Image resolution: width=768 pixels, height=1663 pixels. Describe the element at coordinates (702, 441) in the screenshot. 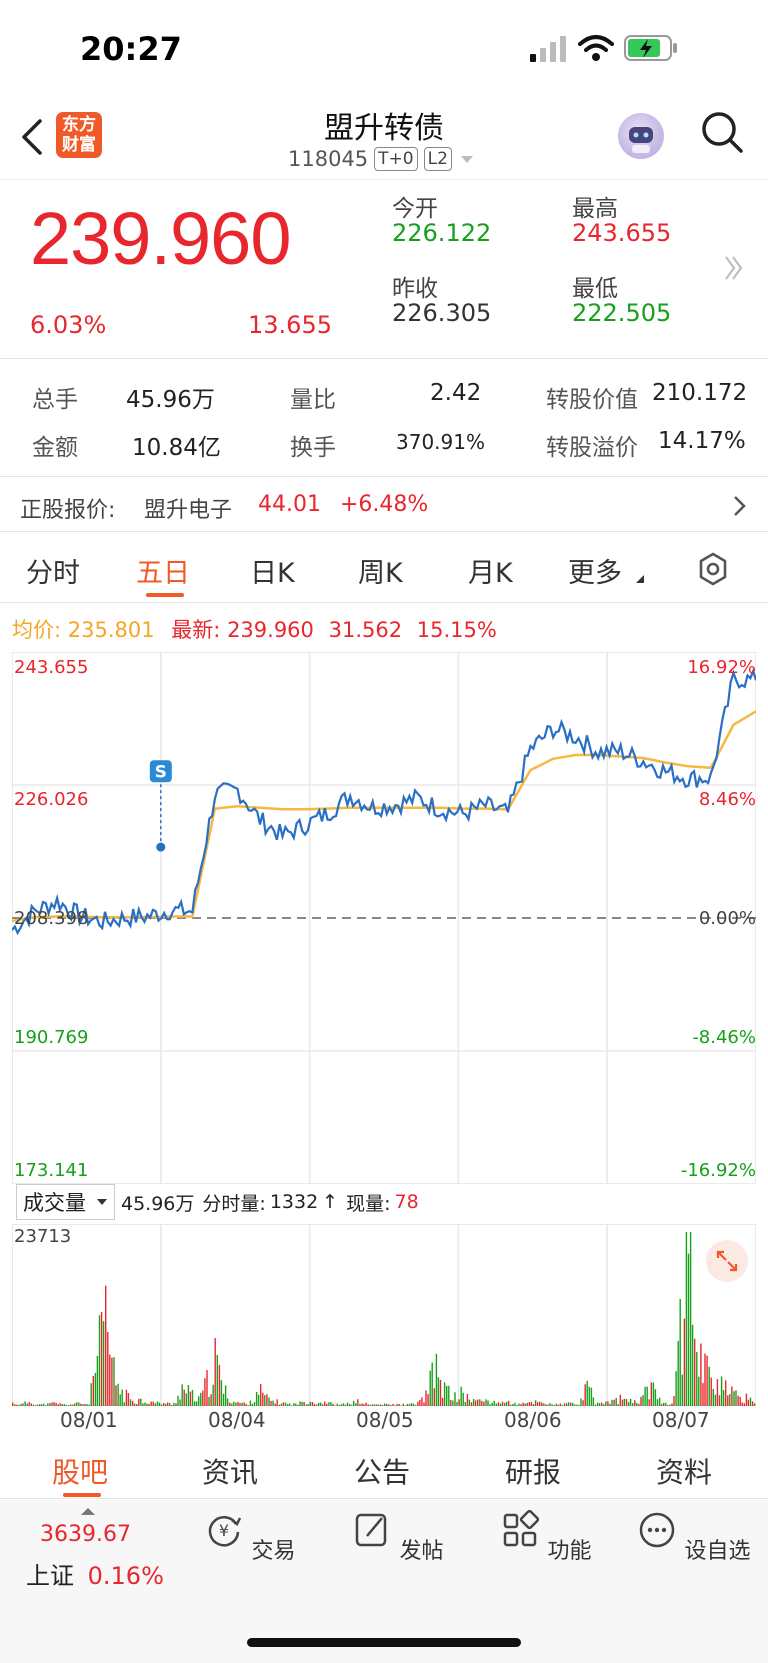

I see `premium-value: 14.17%` at that location.